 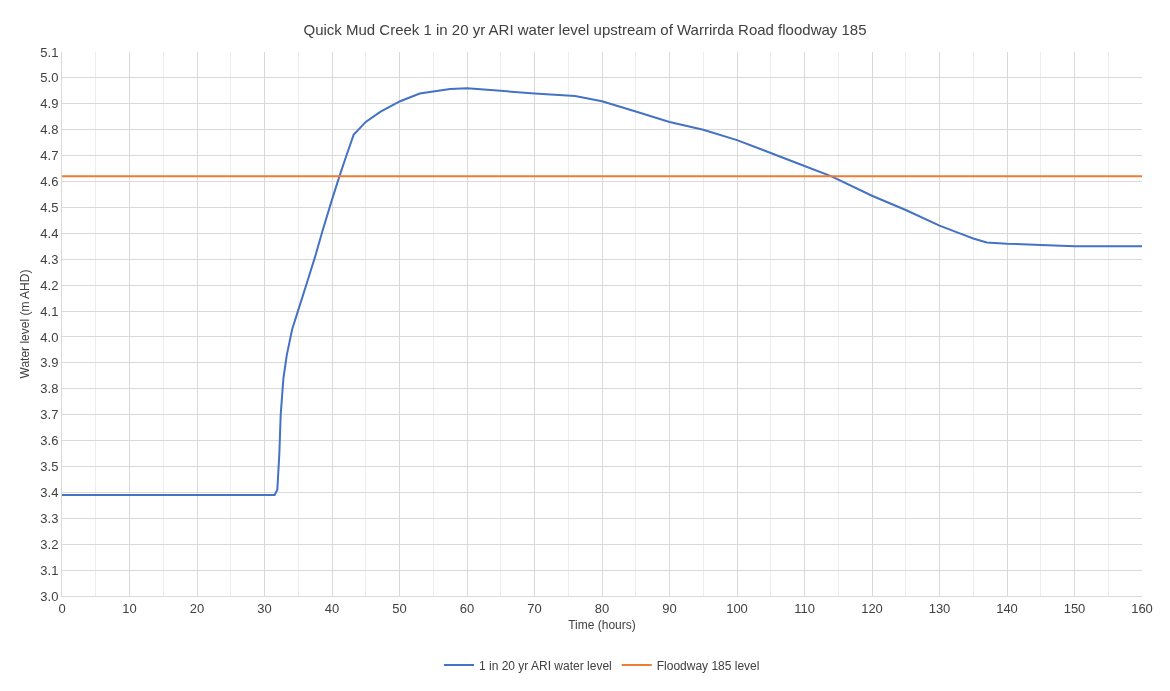 I want to click on x-tick-label: 40, so click(x=332, y=608).